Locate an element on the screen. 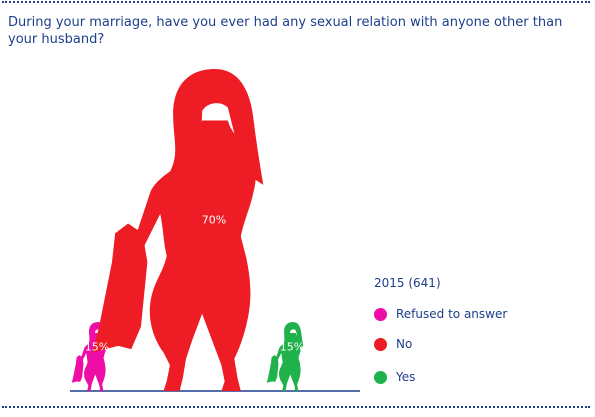 This screenshot has height=417, width=595. legend-swatch-refused is located at coordinates (380, 314).